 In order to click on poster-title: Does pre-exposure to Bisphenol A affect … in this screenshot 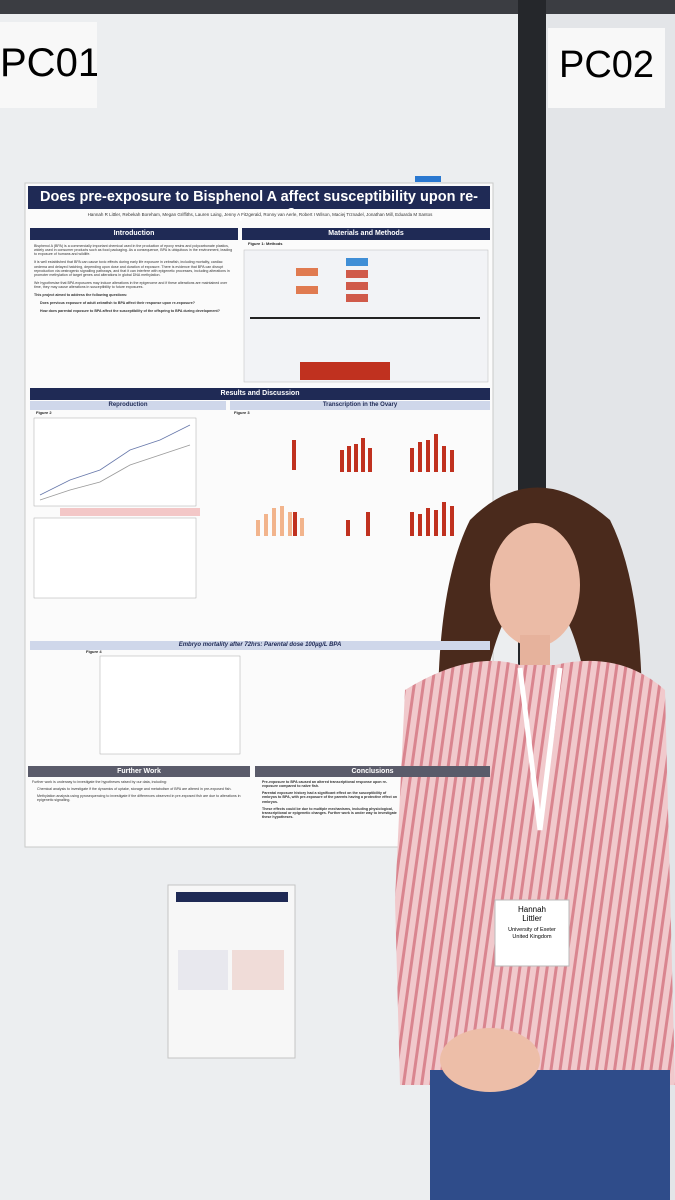, I will do `click(259, 205)`.